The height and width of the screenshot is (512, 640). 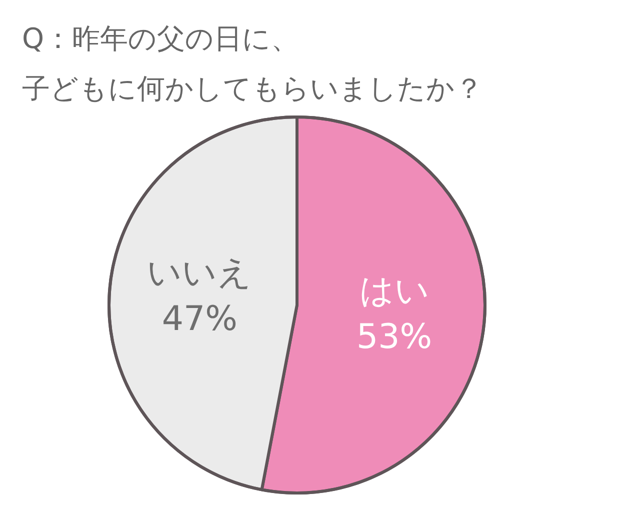 I want to click on slice-label: いいえ, so click(x=199, y=272).